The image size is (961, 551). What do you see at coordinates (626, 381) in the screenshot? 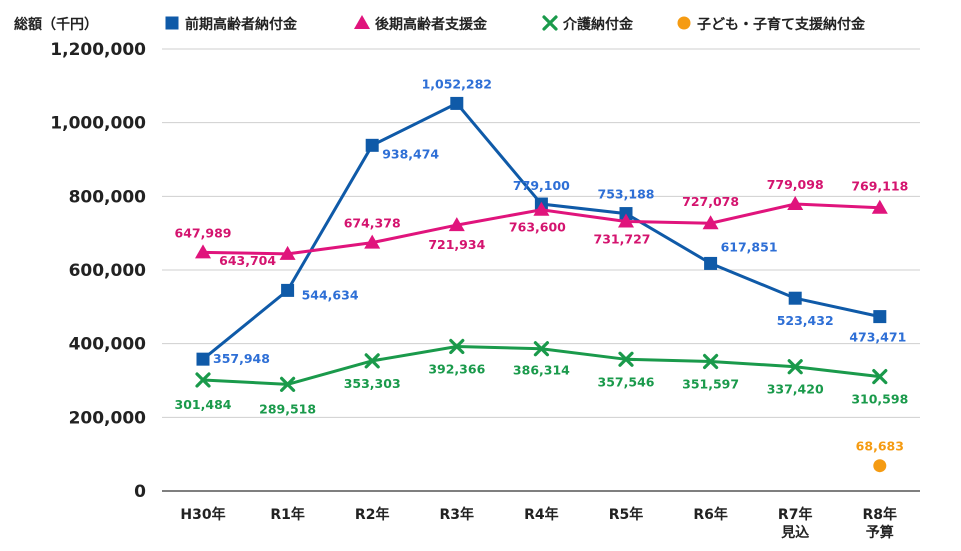
I see `data-label: 357,546` at bounding box center [626, 381].